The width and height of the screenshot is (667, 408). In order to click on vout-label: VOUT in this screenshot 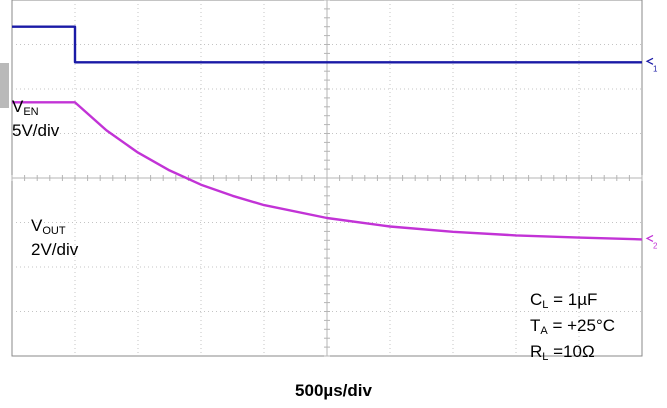, I will do `click(48, 226)`.